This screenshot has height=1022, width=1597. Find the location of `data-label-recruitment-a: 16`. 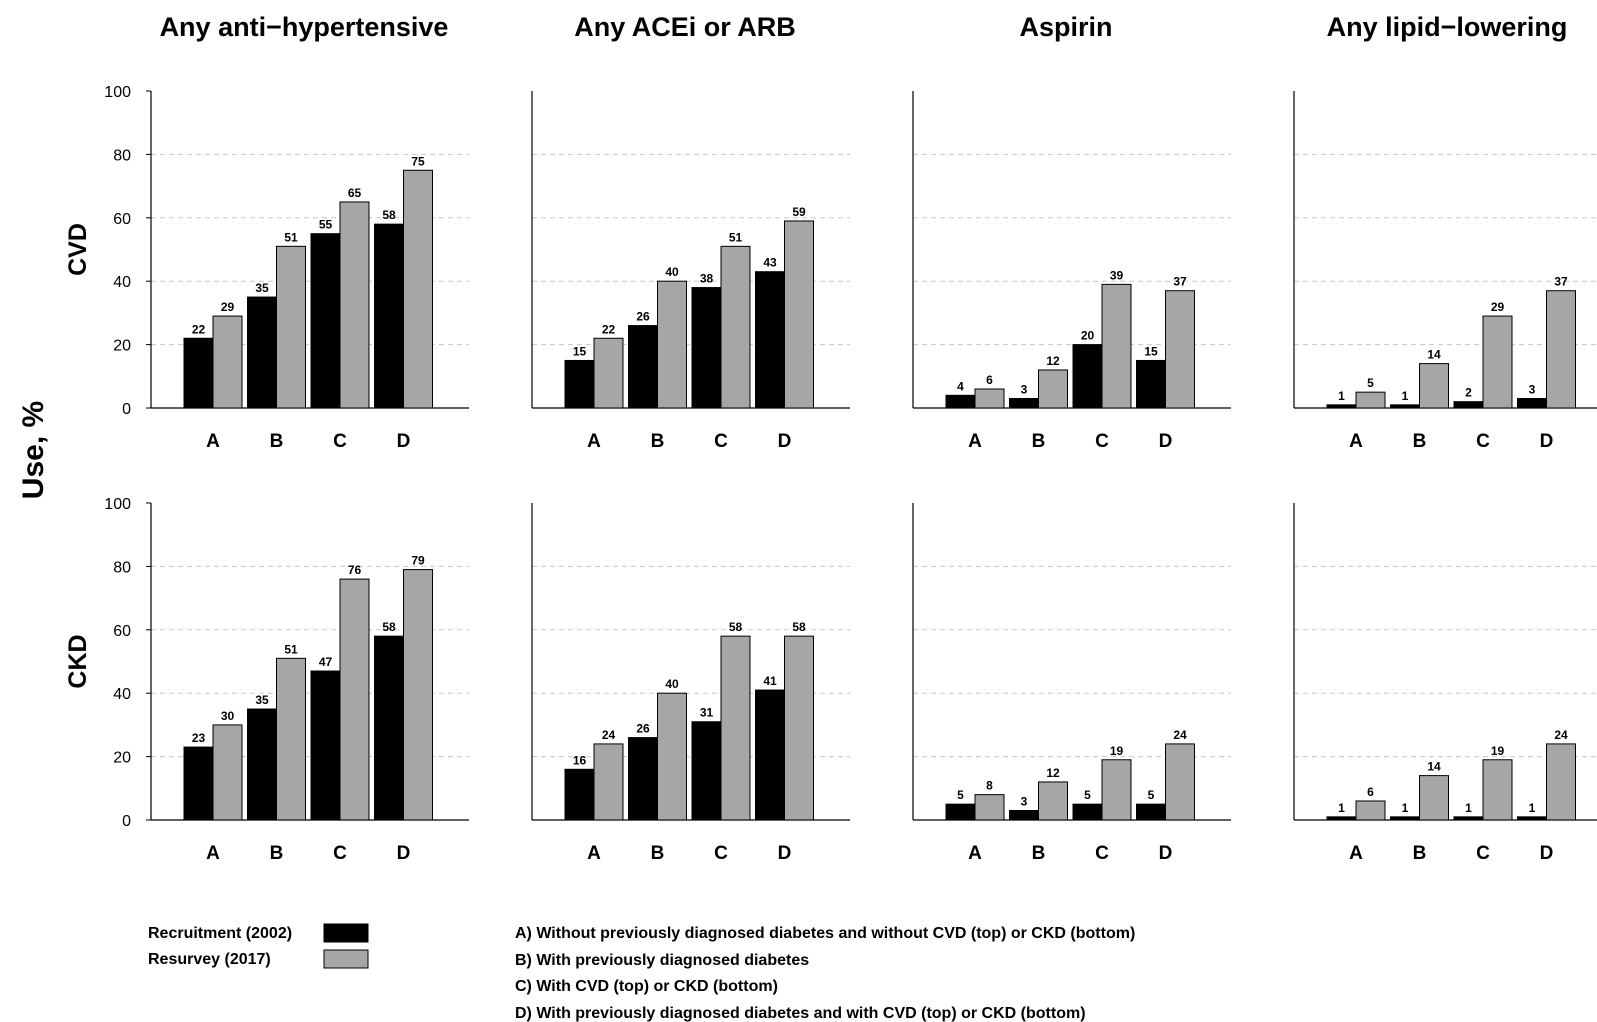

data-label-recruitment-a: 16 is located at coordinates (580, 760).